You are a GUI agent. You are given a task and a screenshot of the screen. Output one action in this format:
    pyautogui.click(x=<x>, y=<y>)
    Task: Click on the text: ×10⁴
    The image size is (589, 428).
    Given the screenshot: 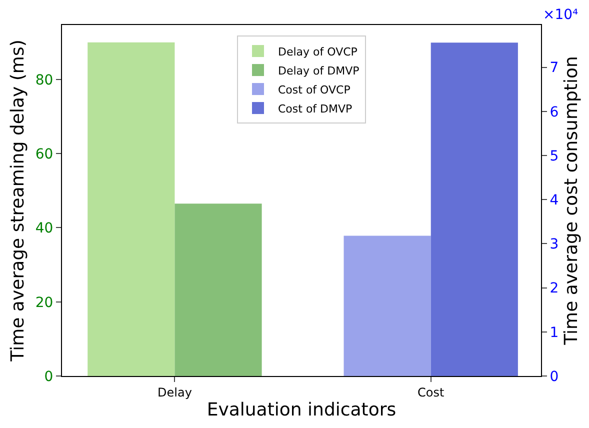 What is the action you would take?
    pyautogui.click(x=561, y=15)
    